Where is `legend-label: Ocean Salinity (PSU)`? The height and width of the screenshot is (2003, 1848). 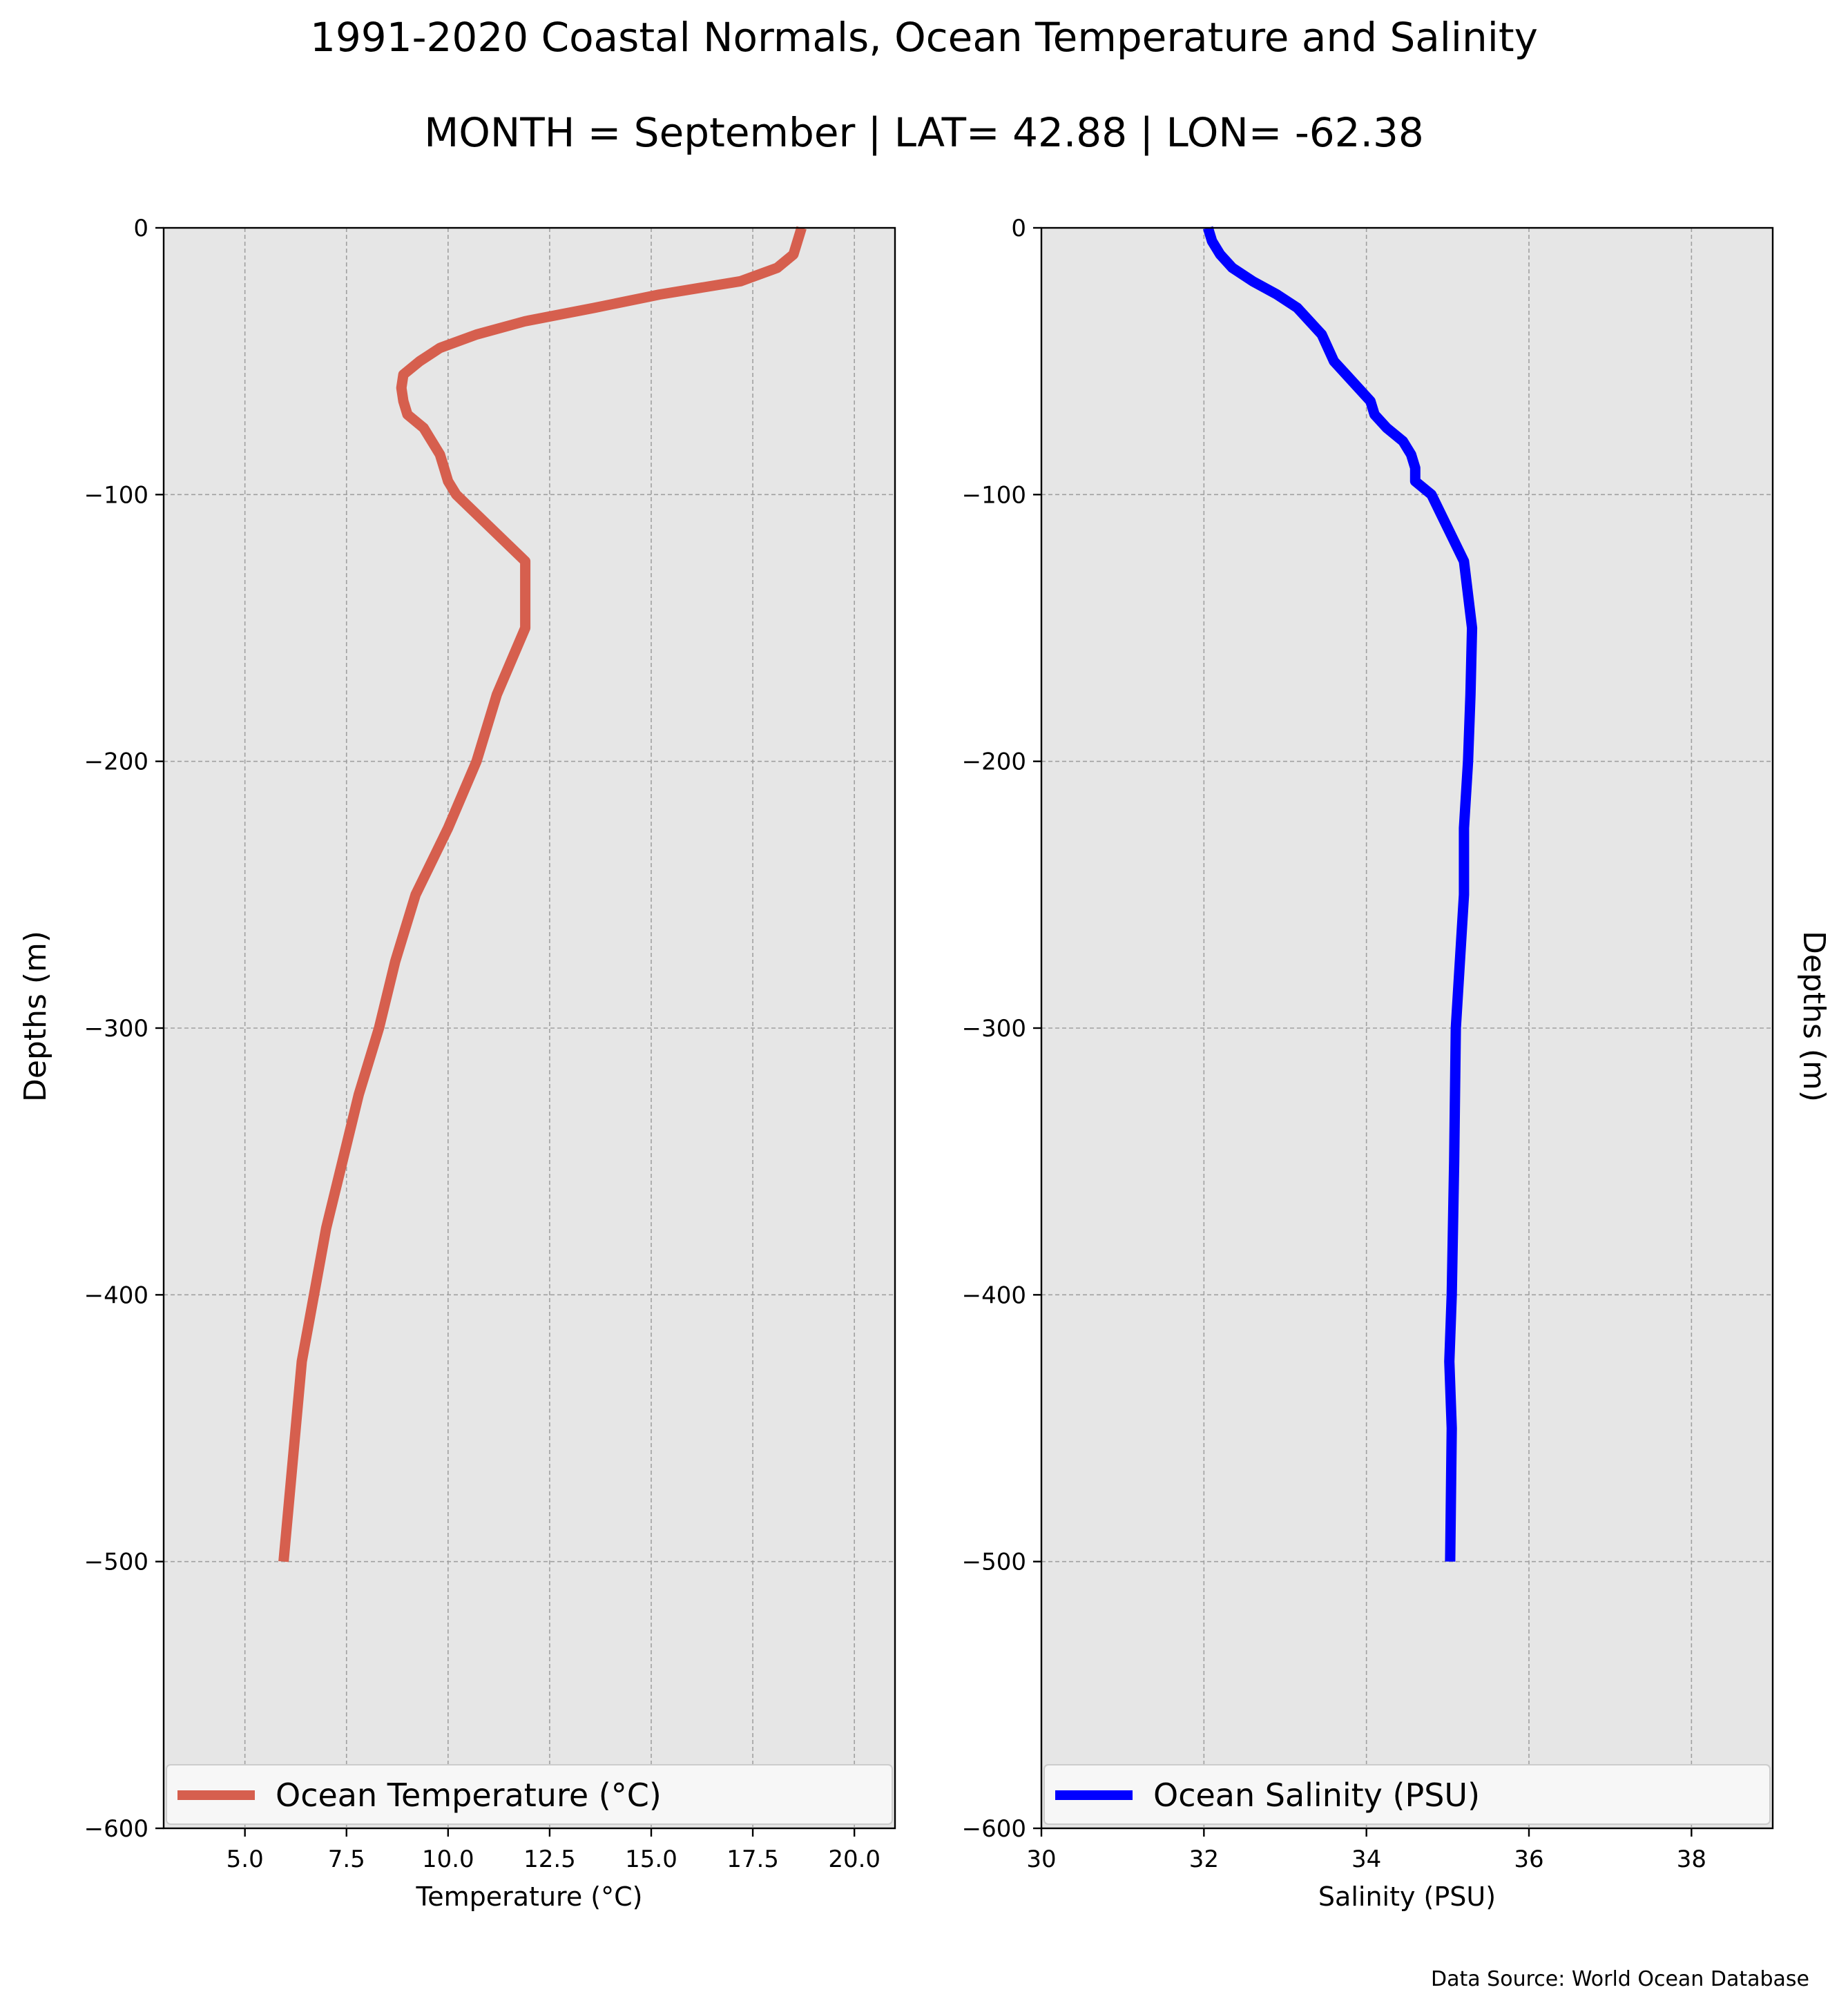 legend-label: Ocean Salinity (PSU) is located at coordinates (1316, 1796).